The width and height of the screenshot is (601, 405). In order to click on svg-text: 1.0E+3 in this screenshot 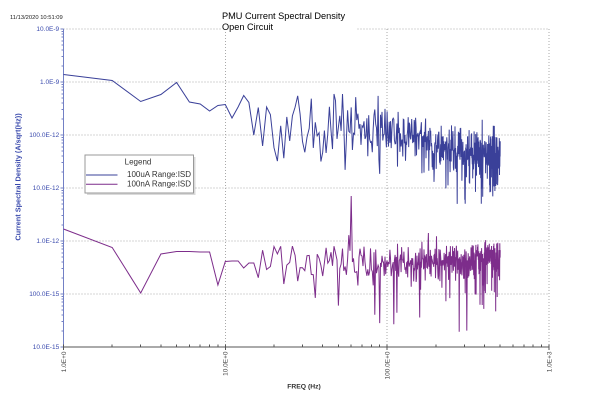, I will do `click(549, 361)`.